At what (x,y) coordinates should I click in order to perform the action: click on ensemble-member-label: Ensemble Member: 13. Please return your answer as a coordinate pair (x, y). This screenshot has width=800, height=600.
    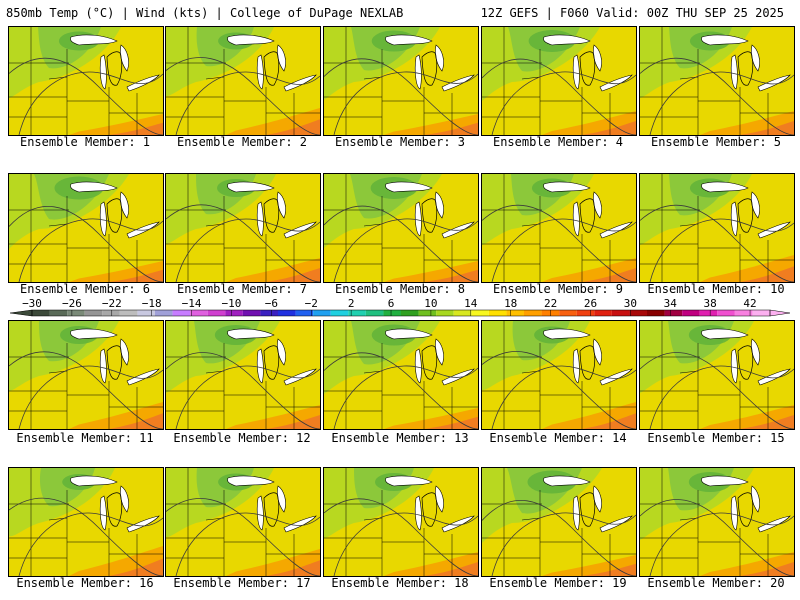
    Looking at the image, I should click on (400, 438).